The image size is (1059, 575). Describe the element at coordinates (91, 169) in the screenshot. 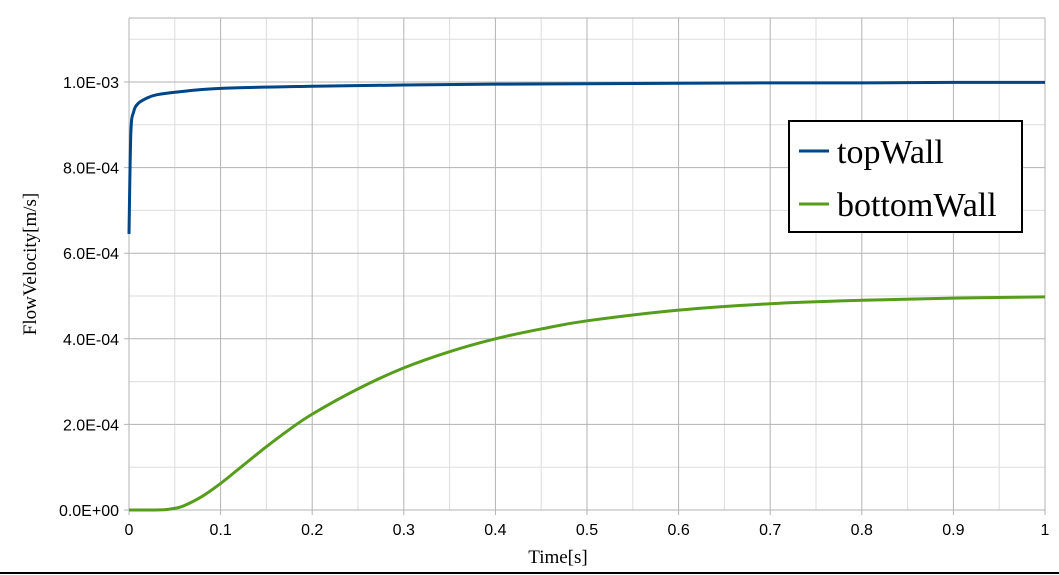

I see `y-tick-label: 8.0E-04` at that location.